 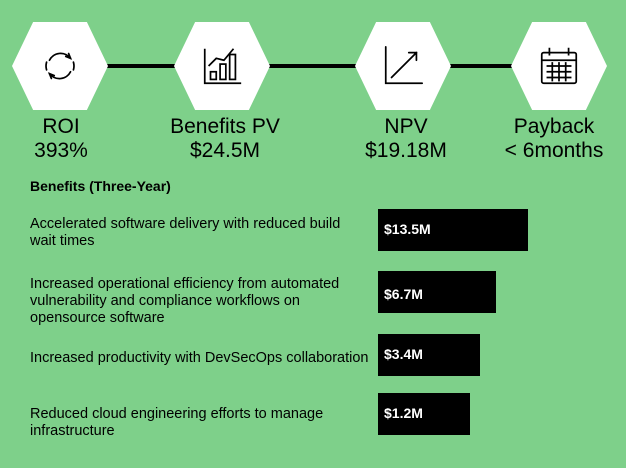 I want to click on metric-label: ROI, so click(x=61, y=126).